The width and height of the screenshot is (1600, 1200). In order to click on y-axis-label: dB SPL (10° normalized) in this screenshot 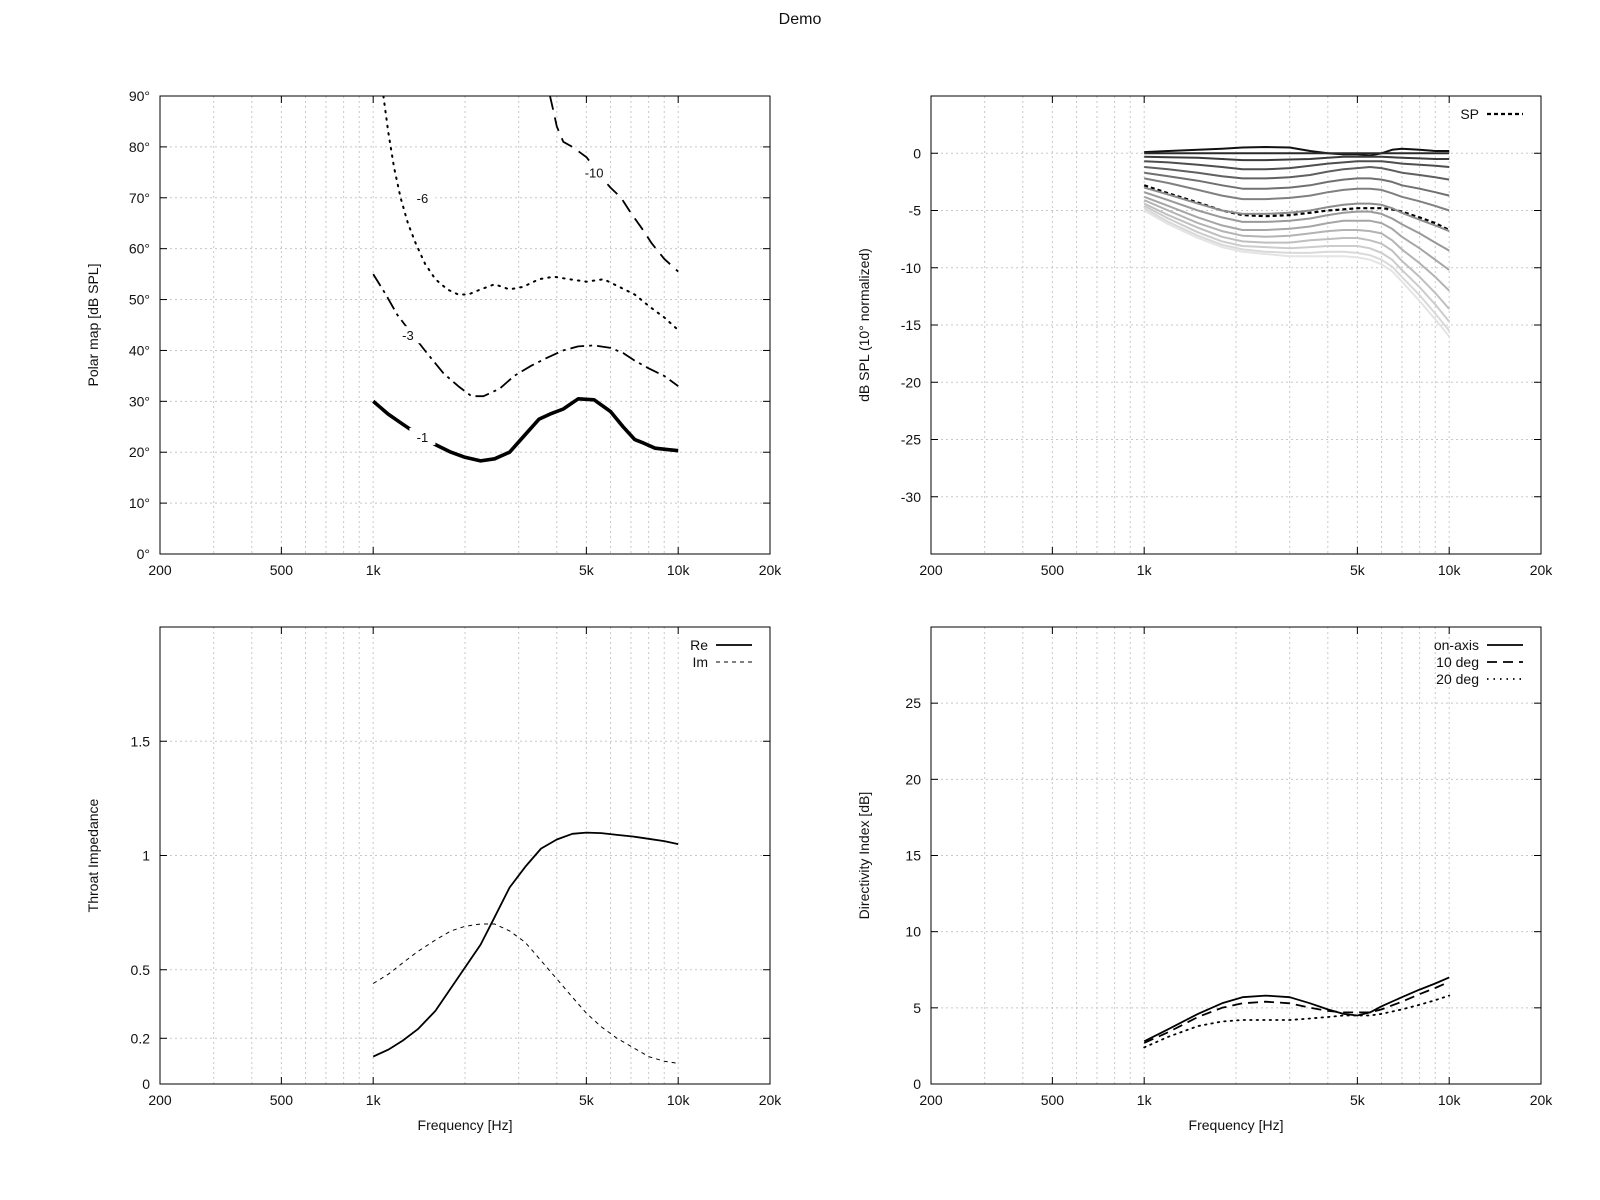, I will do `click(864, 325)`.